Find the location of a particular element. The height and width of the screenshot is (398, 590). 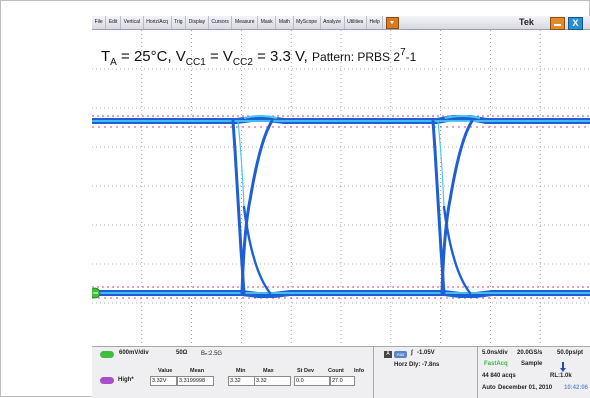

menu-mask: Mask is located at coordinates (267, 22).